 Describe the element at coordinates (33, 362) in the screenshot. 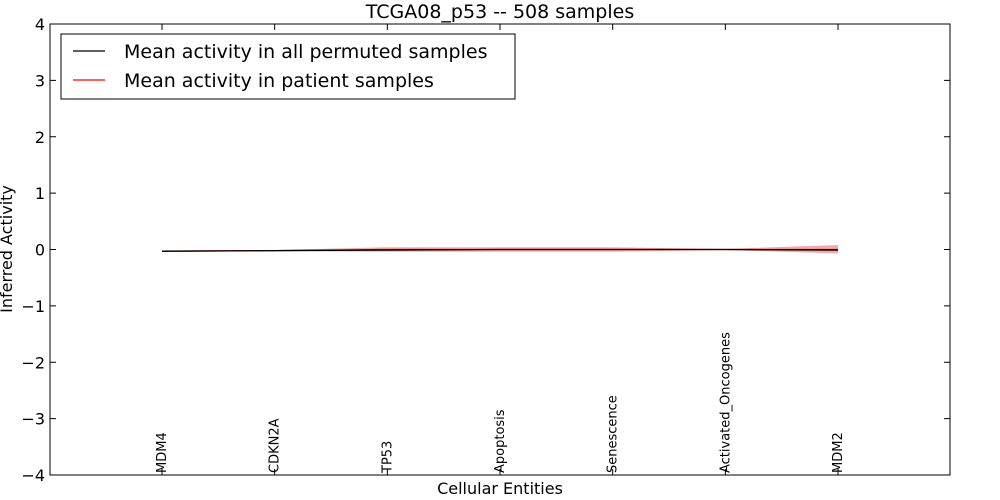

I see `ytick-label: −2` at that location.